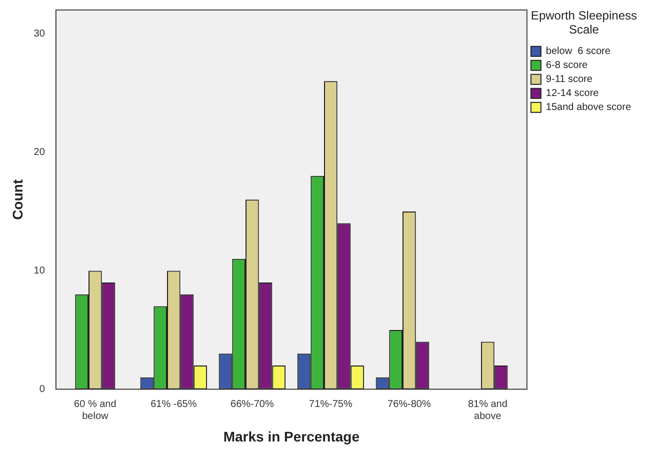  I want to click on legend-label: 12-14 score, so click(573, 94).